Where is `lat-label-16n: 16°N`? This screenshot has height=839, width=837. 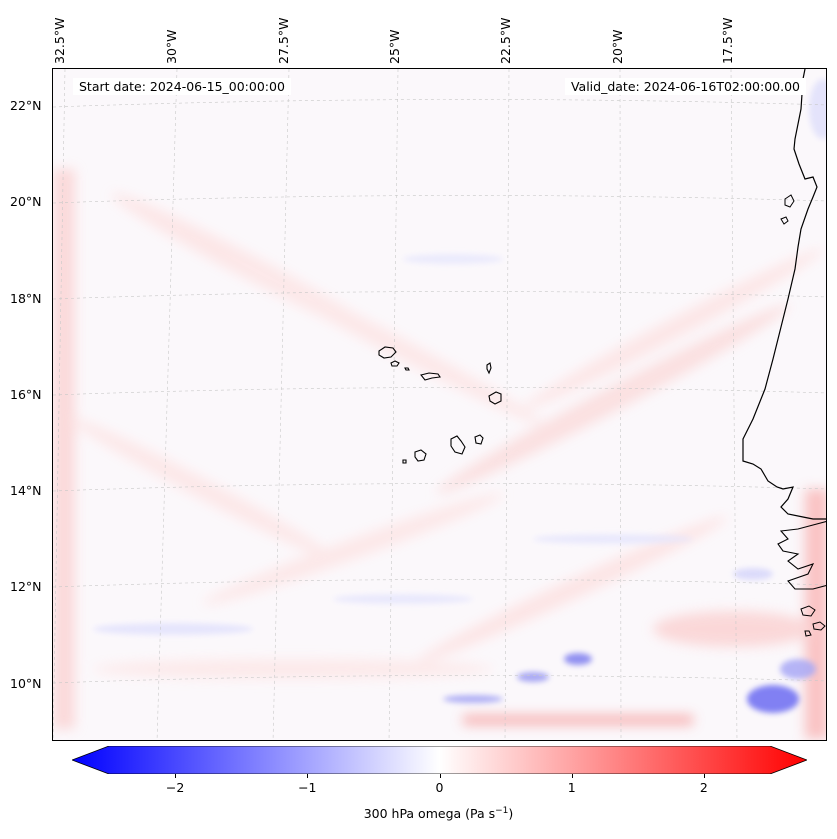 lat-label-16n: 16°N is located at coordinates (26, 394).